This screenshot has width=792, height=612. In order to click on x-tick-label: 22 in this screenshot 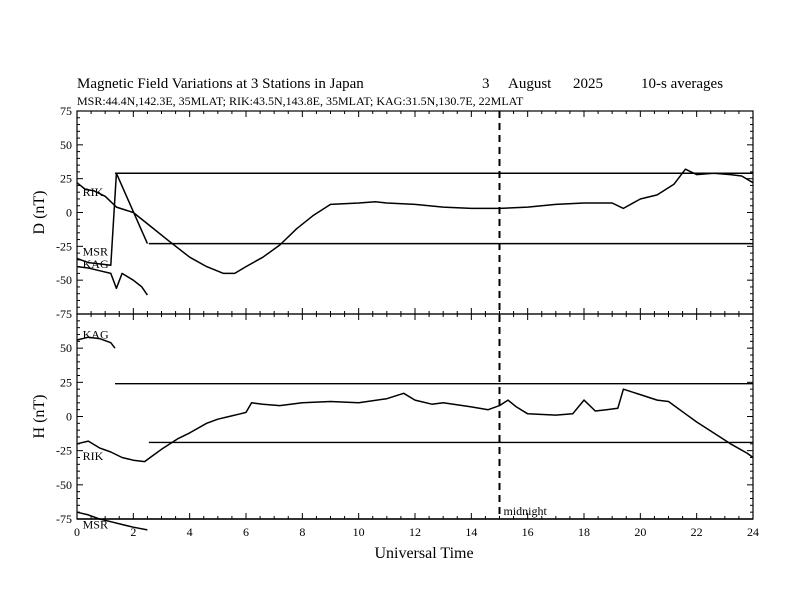, I will do `click(697, 532)`.